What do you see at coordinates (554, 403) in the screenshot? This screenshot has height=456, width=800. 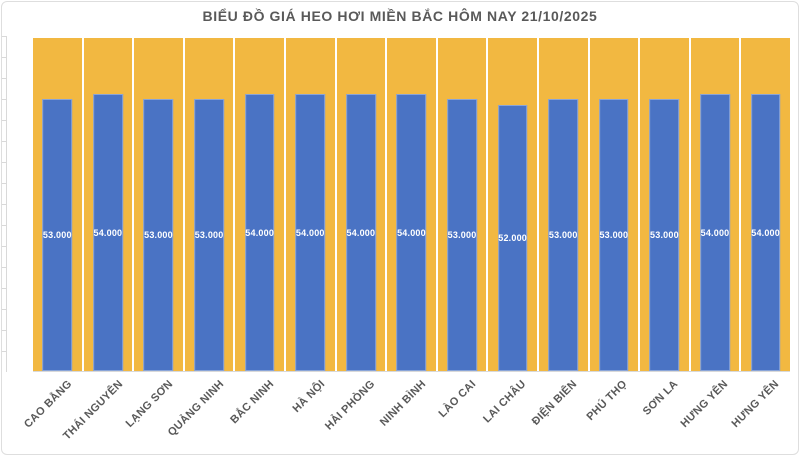 I see `x-axis-label: ĐIỆN BIÊN` at bounding box center [554, 403].